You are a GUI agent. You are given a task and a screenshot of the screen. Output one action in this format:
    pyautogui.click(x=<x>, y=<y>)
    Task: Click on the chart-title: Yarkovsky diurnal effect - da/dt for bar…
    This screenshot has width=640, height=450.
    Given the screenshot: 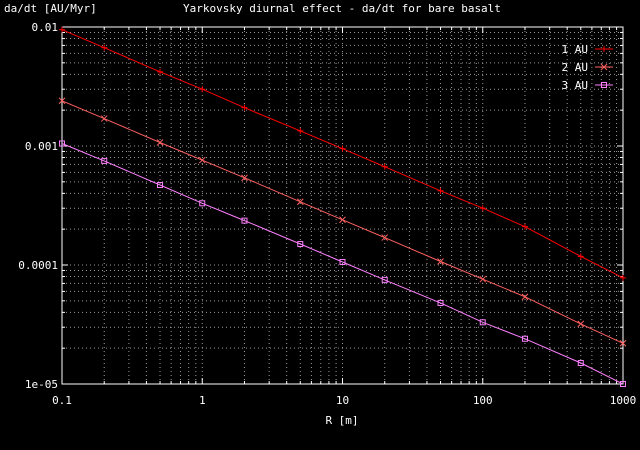 What is the action you would take?
    pyautogui.click(x=342, y=8)
    